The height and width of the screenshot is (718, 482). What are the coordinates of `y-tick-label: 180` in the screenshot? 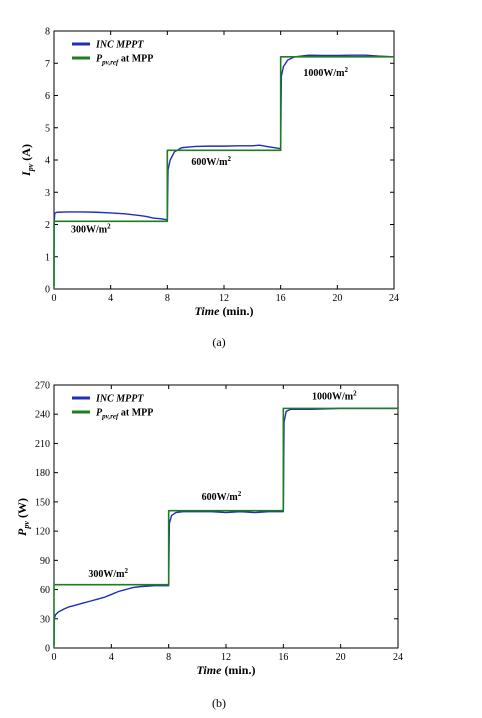 It's located at (42, 473).